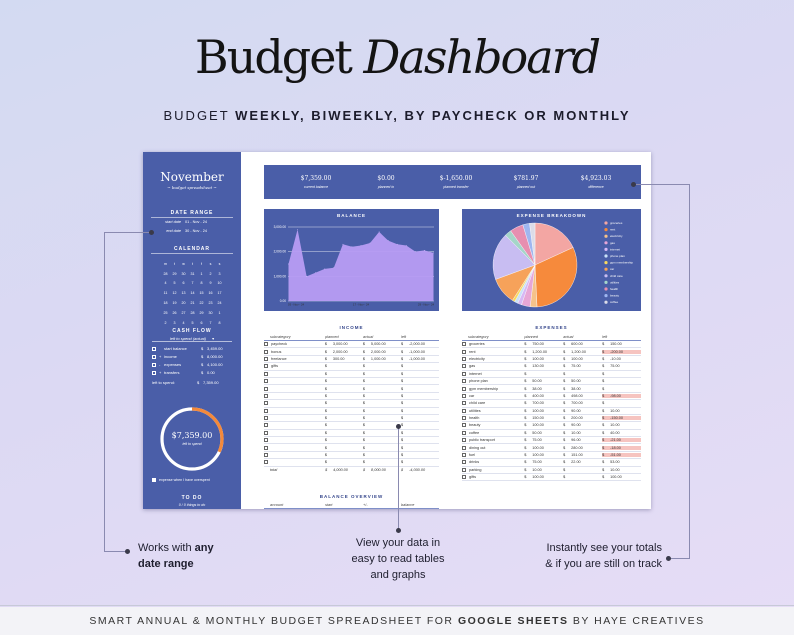  Describe the element at coordinates (475, 373) in the screenshot. I see `subcategory-name: internet` at that location.